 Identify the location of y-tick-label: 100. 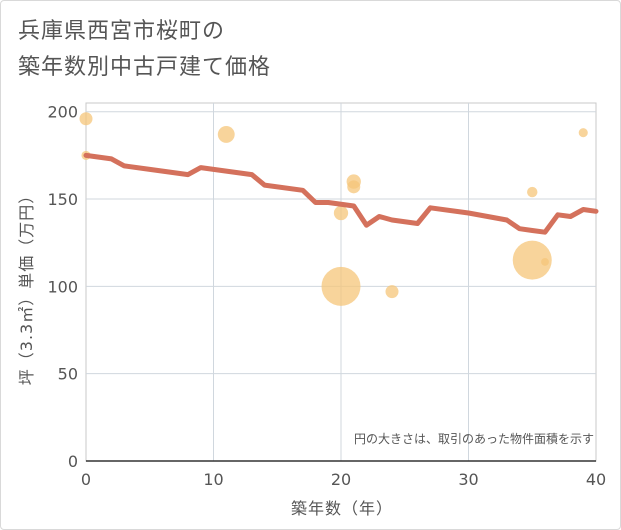
(62, 286).